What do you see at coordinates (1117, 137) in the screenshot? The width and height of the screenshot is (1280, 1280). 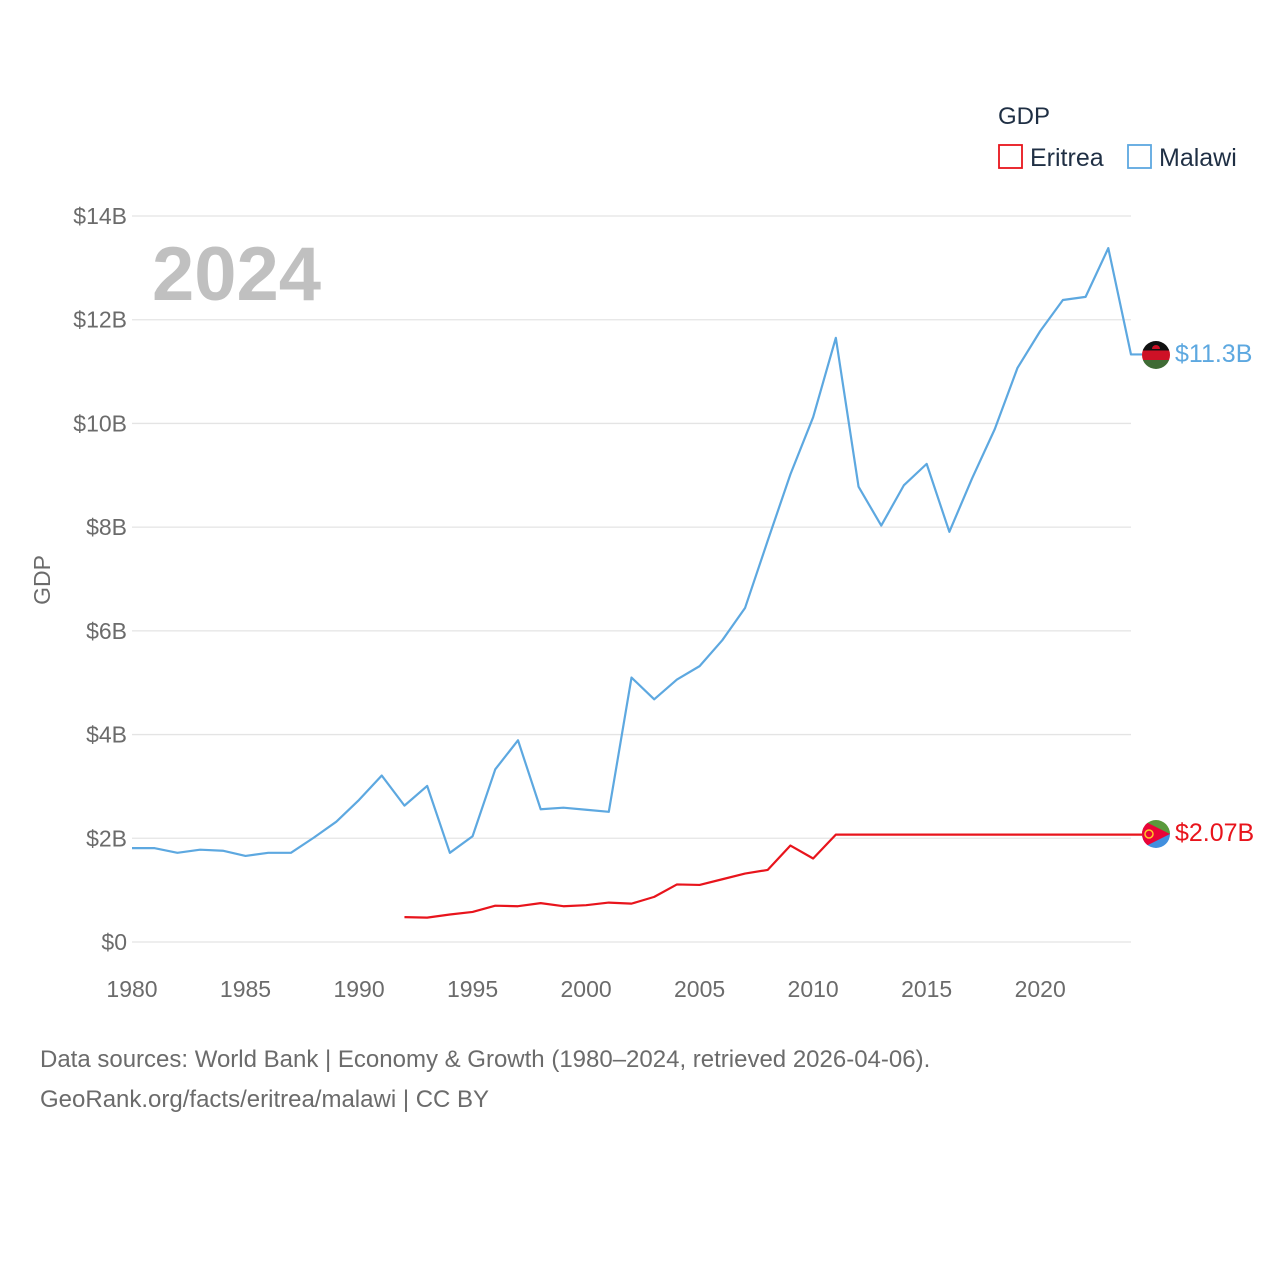 I see `legend: GDP Eritrea Malawi` at bounding box center [1117, 137].